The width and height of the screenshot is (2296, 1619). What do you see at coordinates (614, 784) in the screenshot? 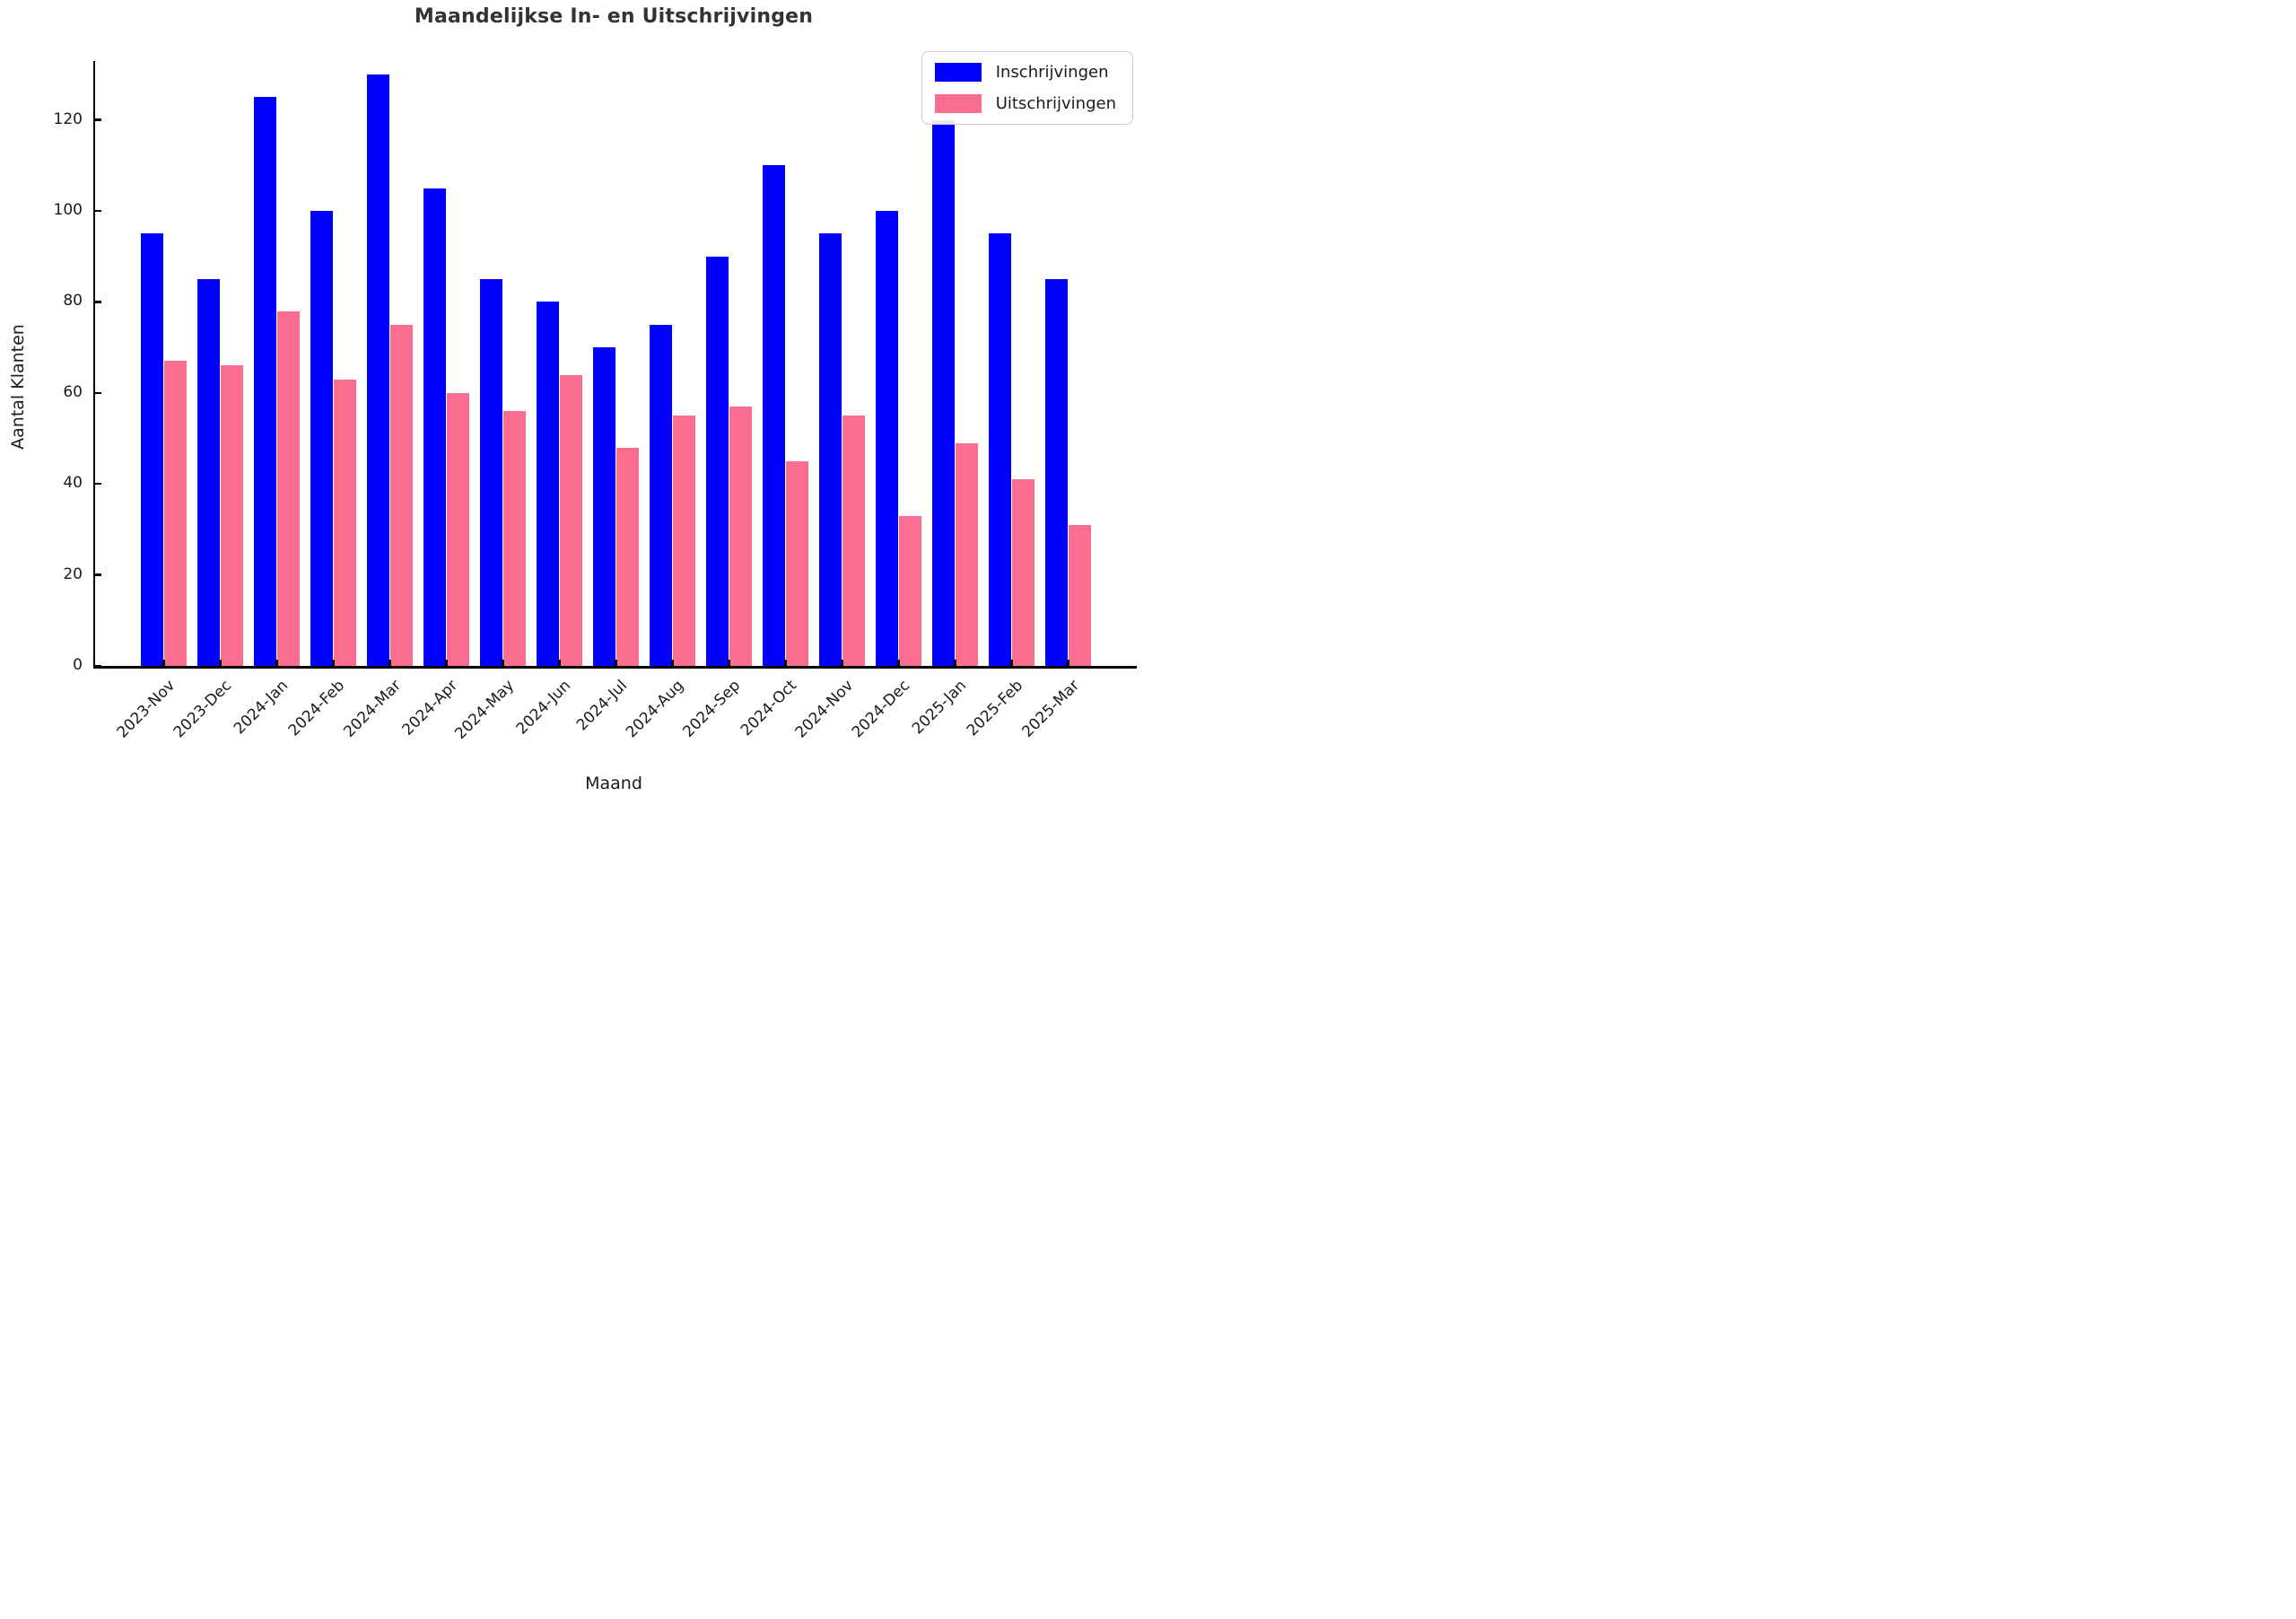
I see `x-axis-label: Maand` at bounding box center [614, 784].